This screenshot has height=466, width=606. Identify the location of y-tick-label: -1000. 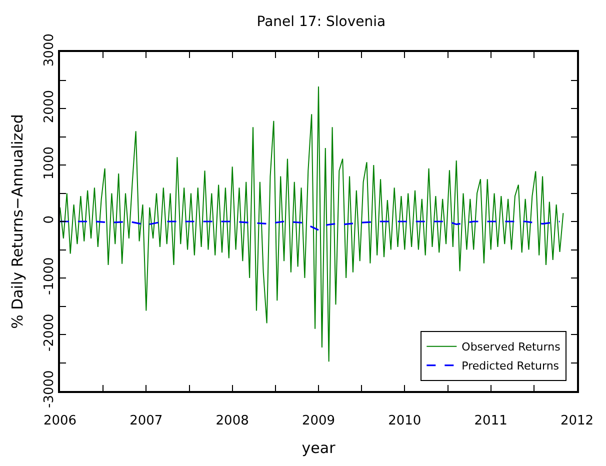
(49, 276).